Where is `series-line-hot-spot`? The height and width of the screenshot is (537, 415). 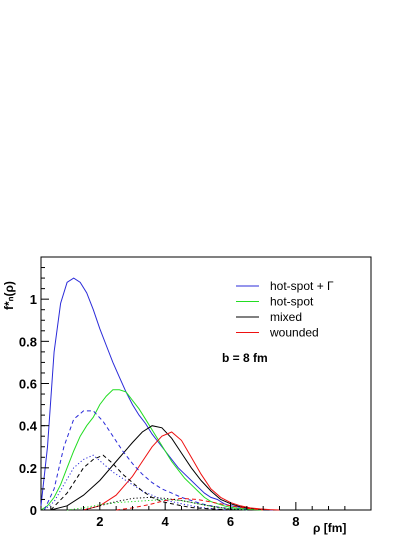 series-line-hot-spot is located at coordinates (152, 450).